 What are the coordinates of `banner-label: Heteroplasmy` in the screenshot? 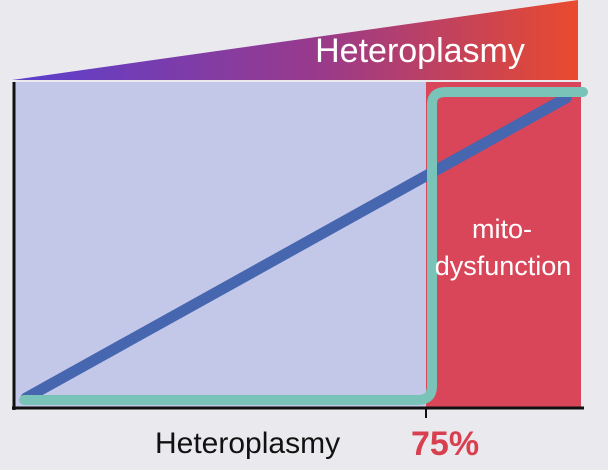 It's located at (420, 51).